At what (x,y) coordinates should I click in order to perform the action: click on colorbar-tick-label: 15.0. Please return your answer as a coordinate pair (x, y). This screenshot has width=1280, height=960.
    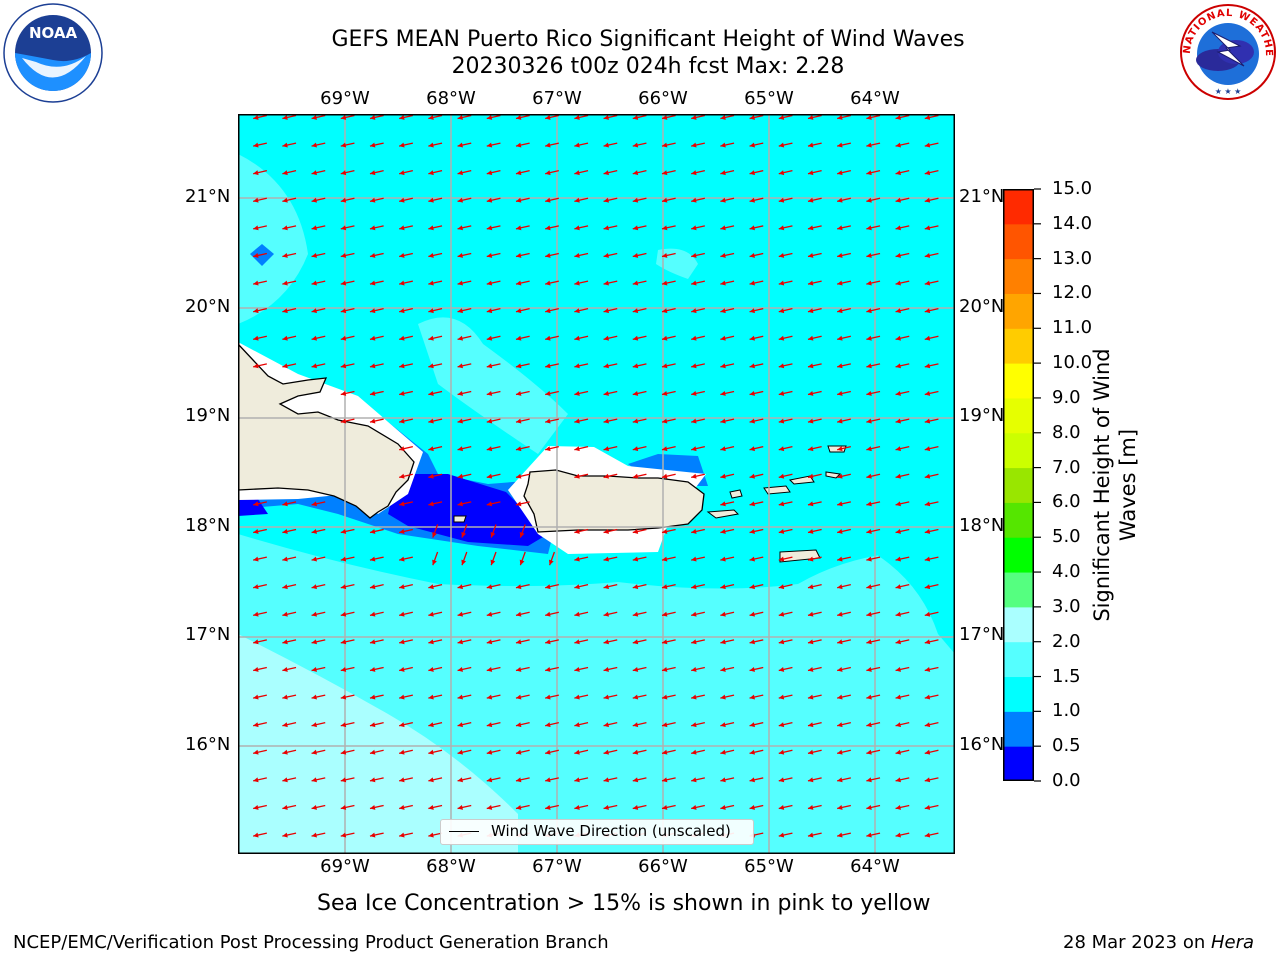
    Looking at the image, I should click on (1072, 188).